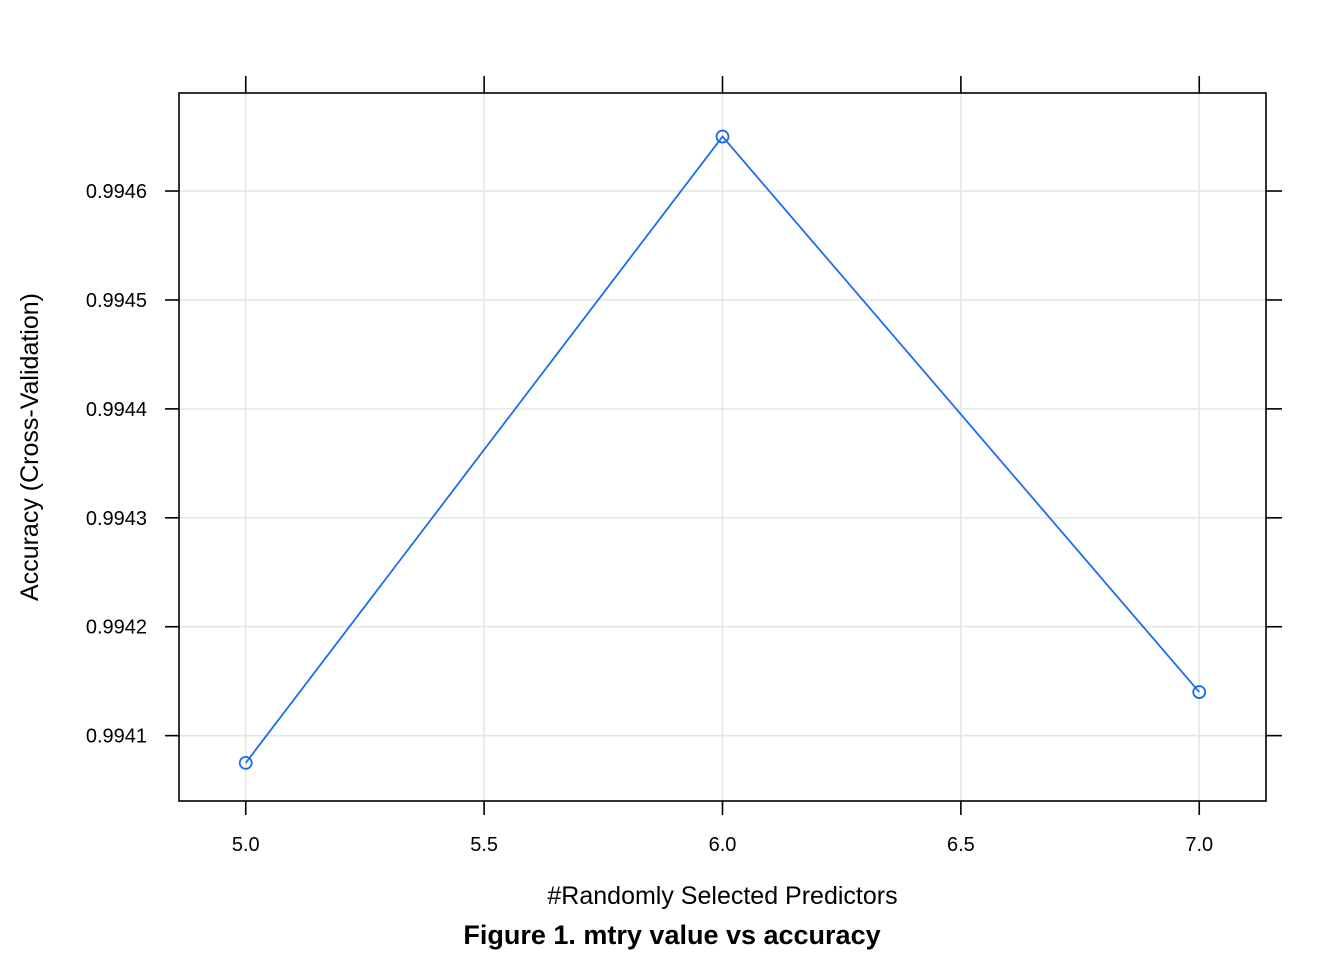 The image size is (1344, 965). What do you see at coordinates (116, 410) in the screenshot?
I see `y-tick-label: 0.9944` at bounding box center [116, 410].